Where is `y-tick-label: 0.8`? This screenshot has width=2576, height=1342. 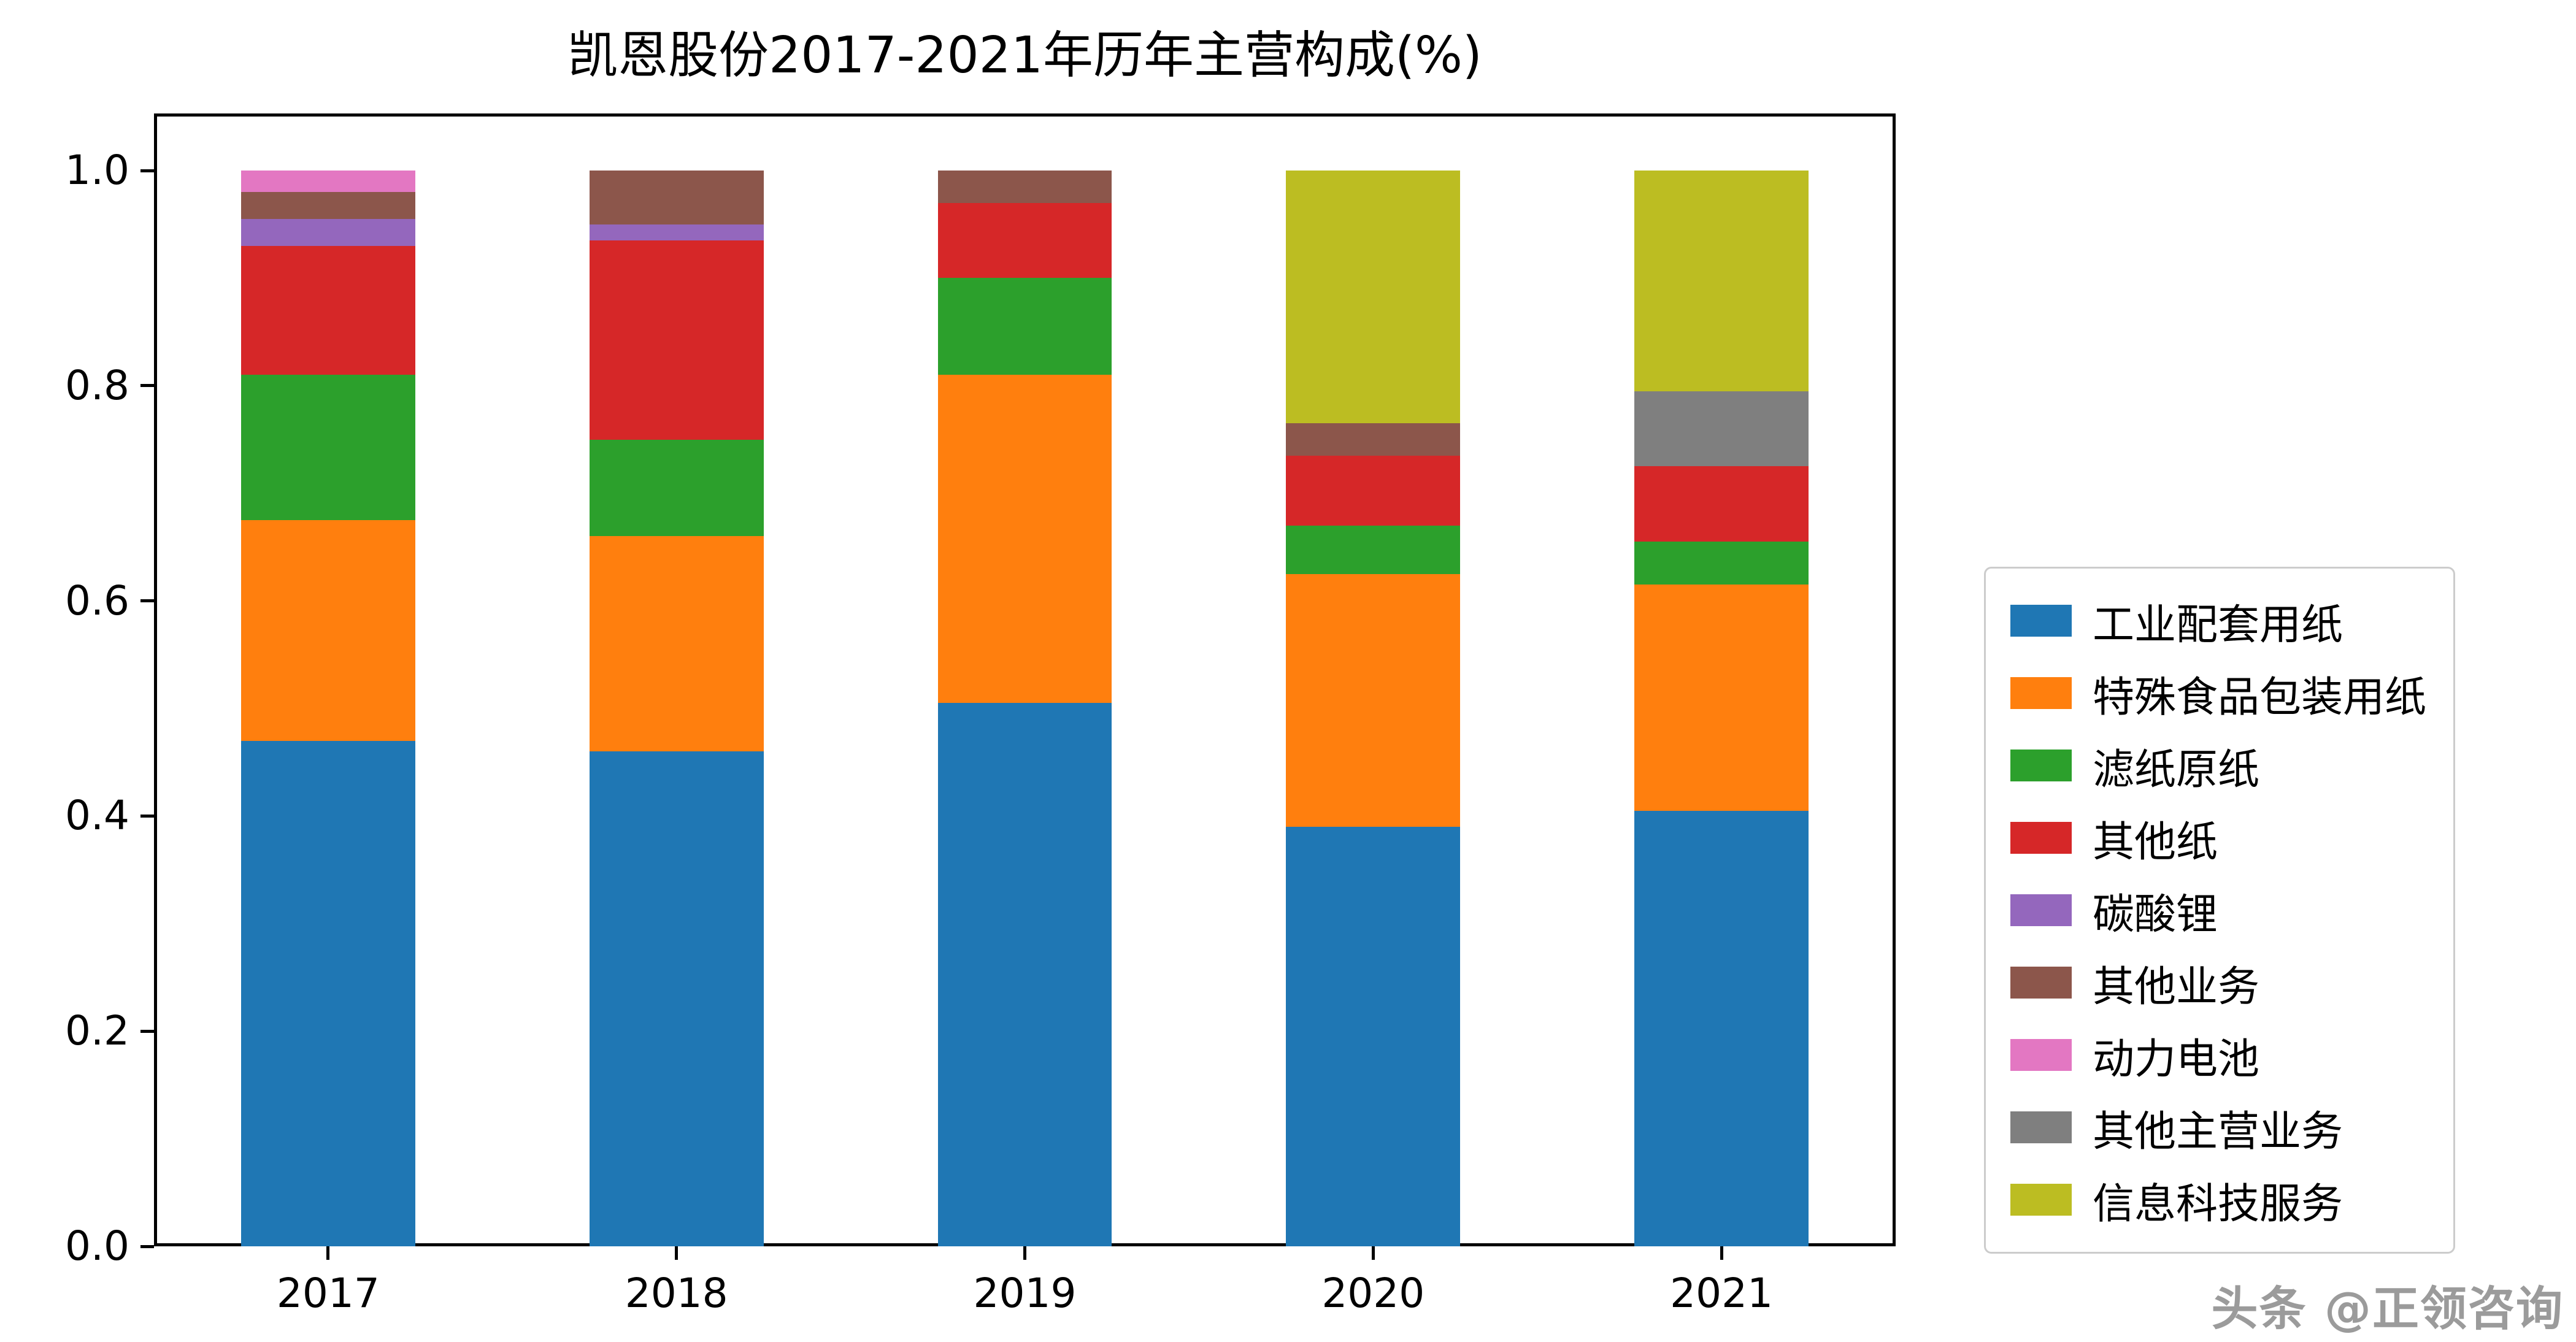 y-tick-label: 0.8 is located at coordinates (97, 385).